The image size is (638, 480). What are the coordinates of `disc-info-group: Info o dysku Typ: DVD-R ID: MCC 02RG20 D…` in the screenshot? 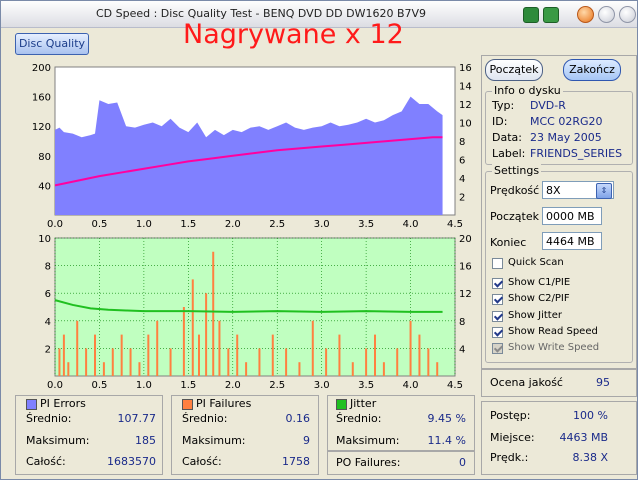 It's located at (559, 124).